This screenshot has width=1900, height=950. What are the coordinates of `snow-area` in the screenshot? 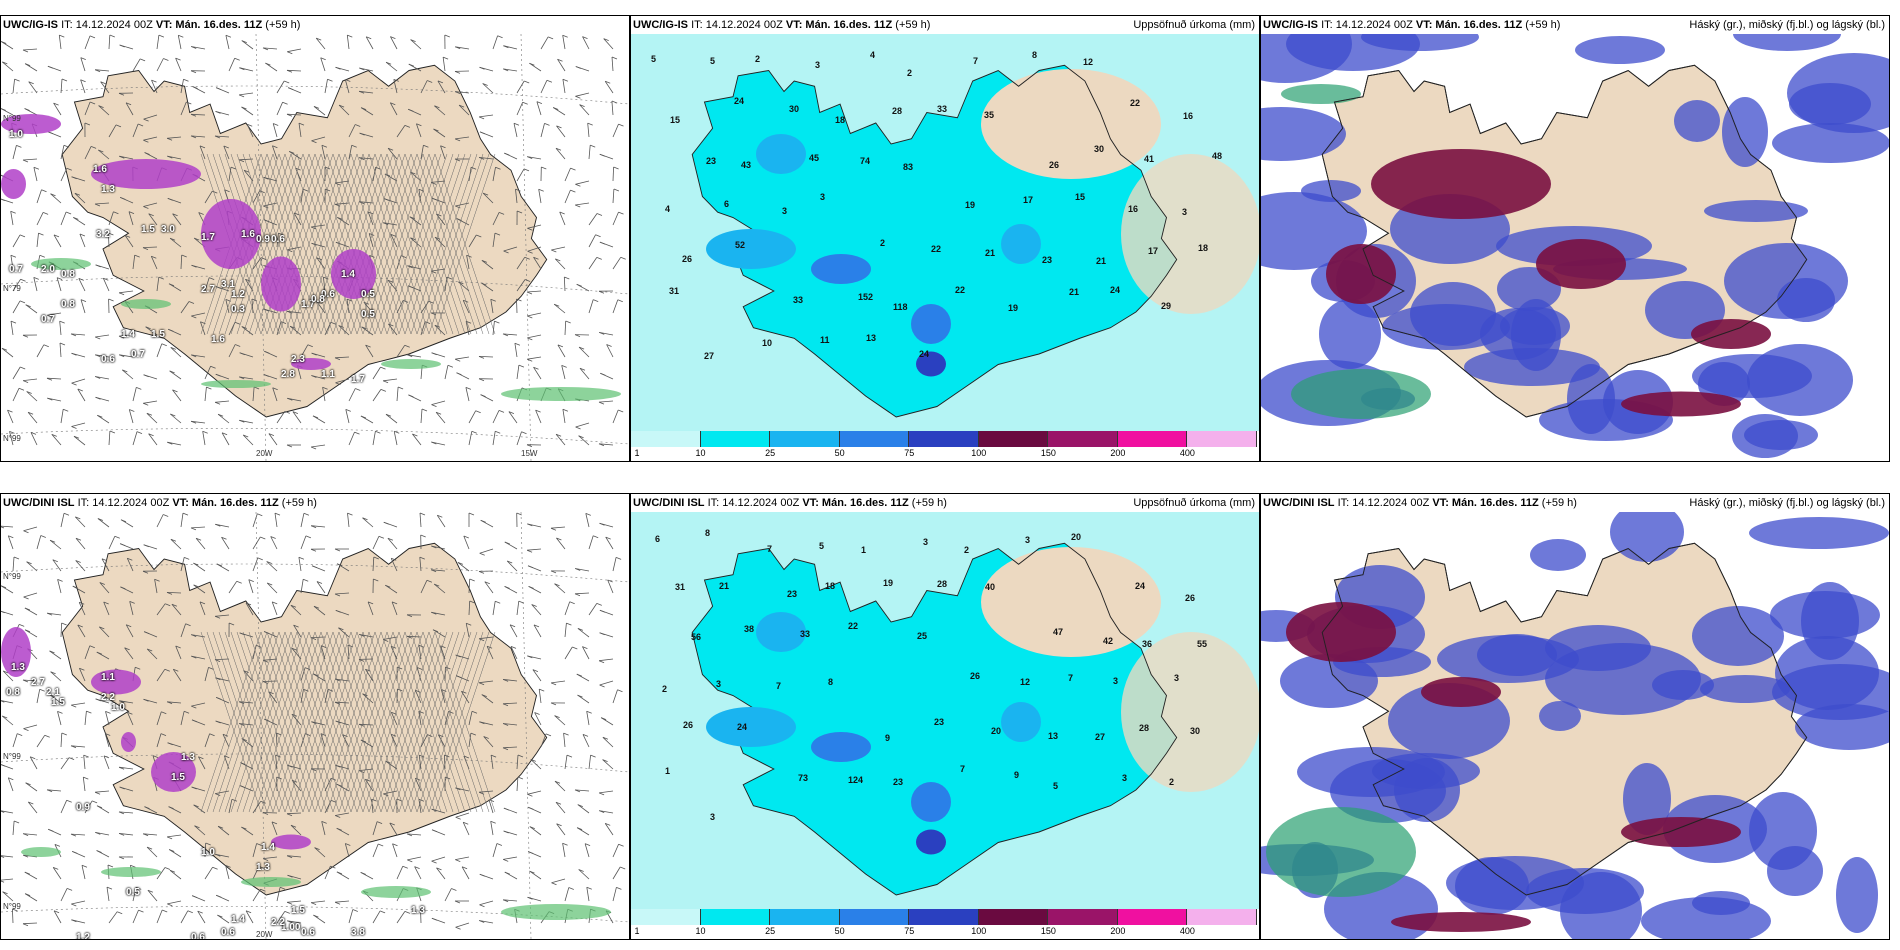 It's located at (31, 124).